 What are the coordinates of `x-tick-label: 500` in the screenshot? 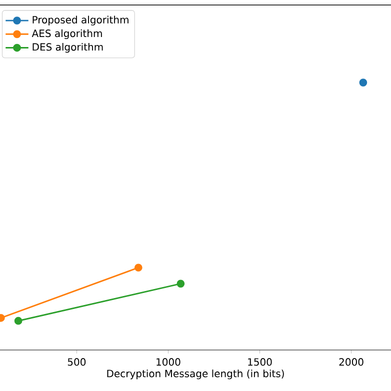 It's located at (77, 362).